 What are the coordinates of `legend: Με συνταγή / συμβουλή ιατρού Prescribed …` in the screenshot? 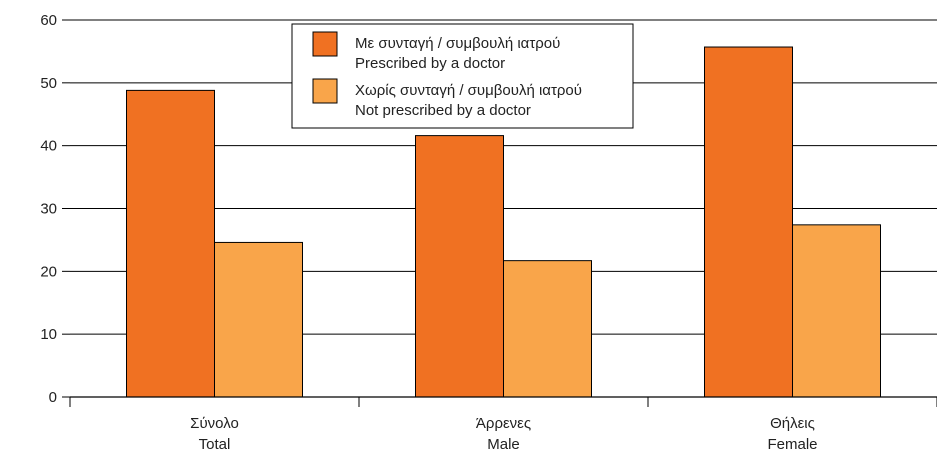 It's located at (462, 76).